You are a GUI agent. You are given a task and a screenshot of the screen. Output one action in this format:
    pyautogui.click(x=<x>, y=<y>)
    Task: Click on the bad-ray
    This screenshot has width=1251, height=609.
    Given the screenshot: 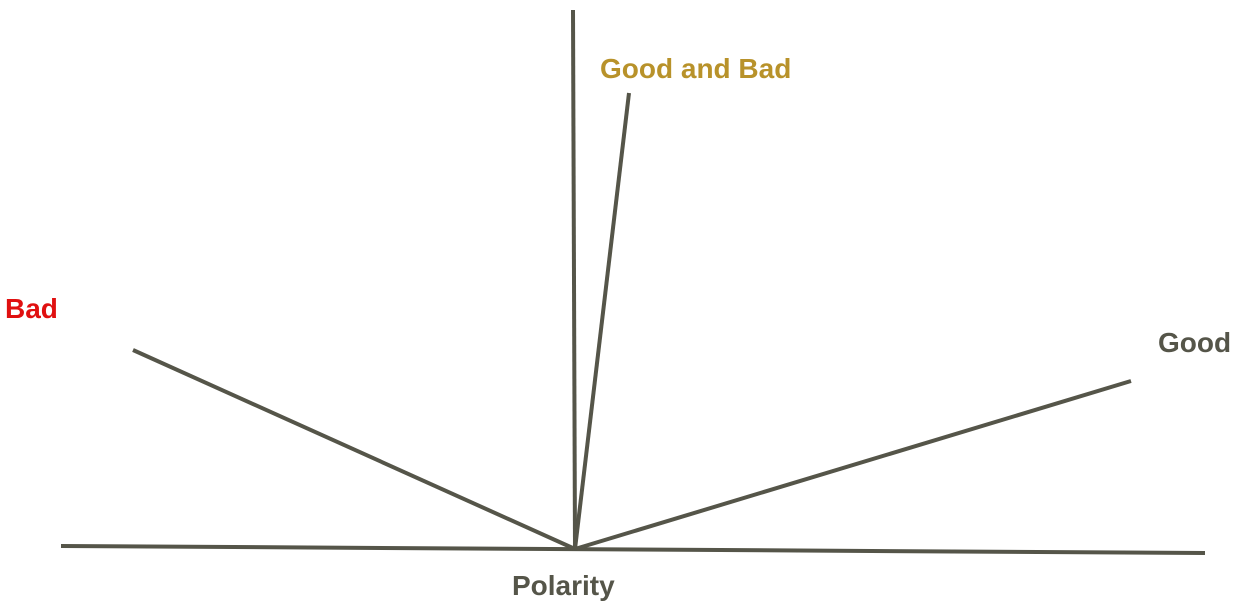 What is the action you would take?
    pyautogui.click(x=354, y=449)
    